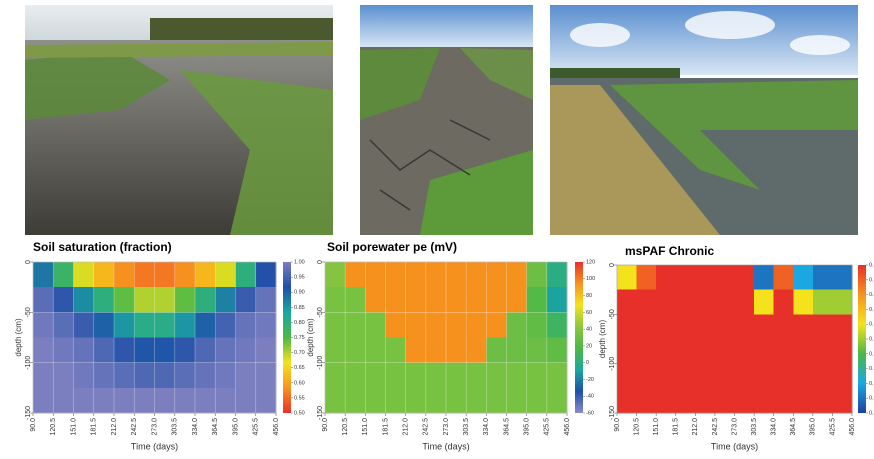 Image resolution: width=874 pixels, height=459 pixels. What do you see at coordinates (154, 446) in the screenshot?
I see `x-axis-label: Time (days)` at bounding box center [154, 446].